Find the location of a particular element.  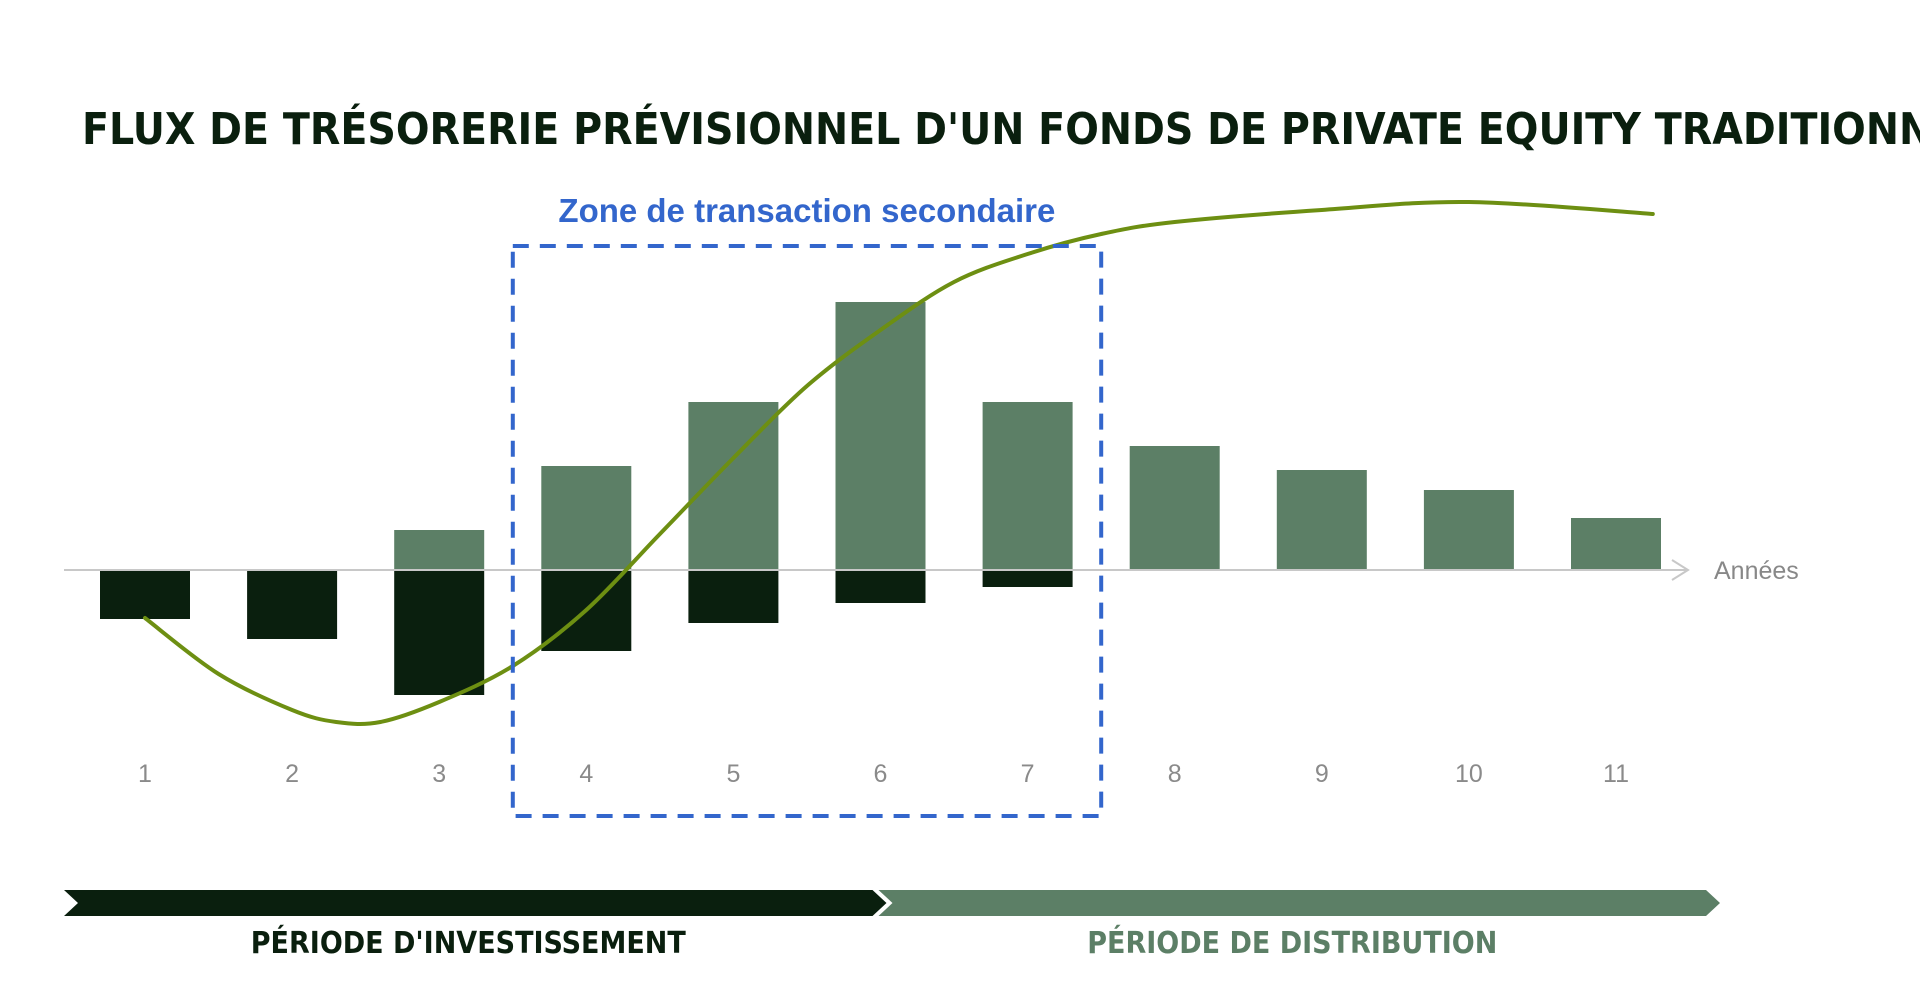

x-tick-label-3: 3 is located at coordinates (439, 774).